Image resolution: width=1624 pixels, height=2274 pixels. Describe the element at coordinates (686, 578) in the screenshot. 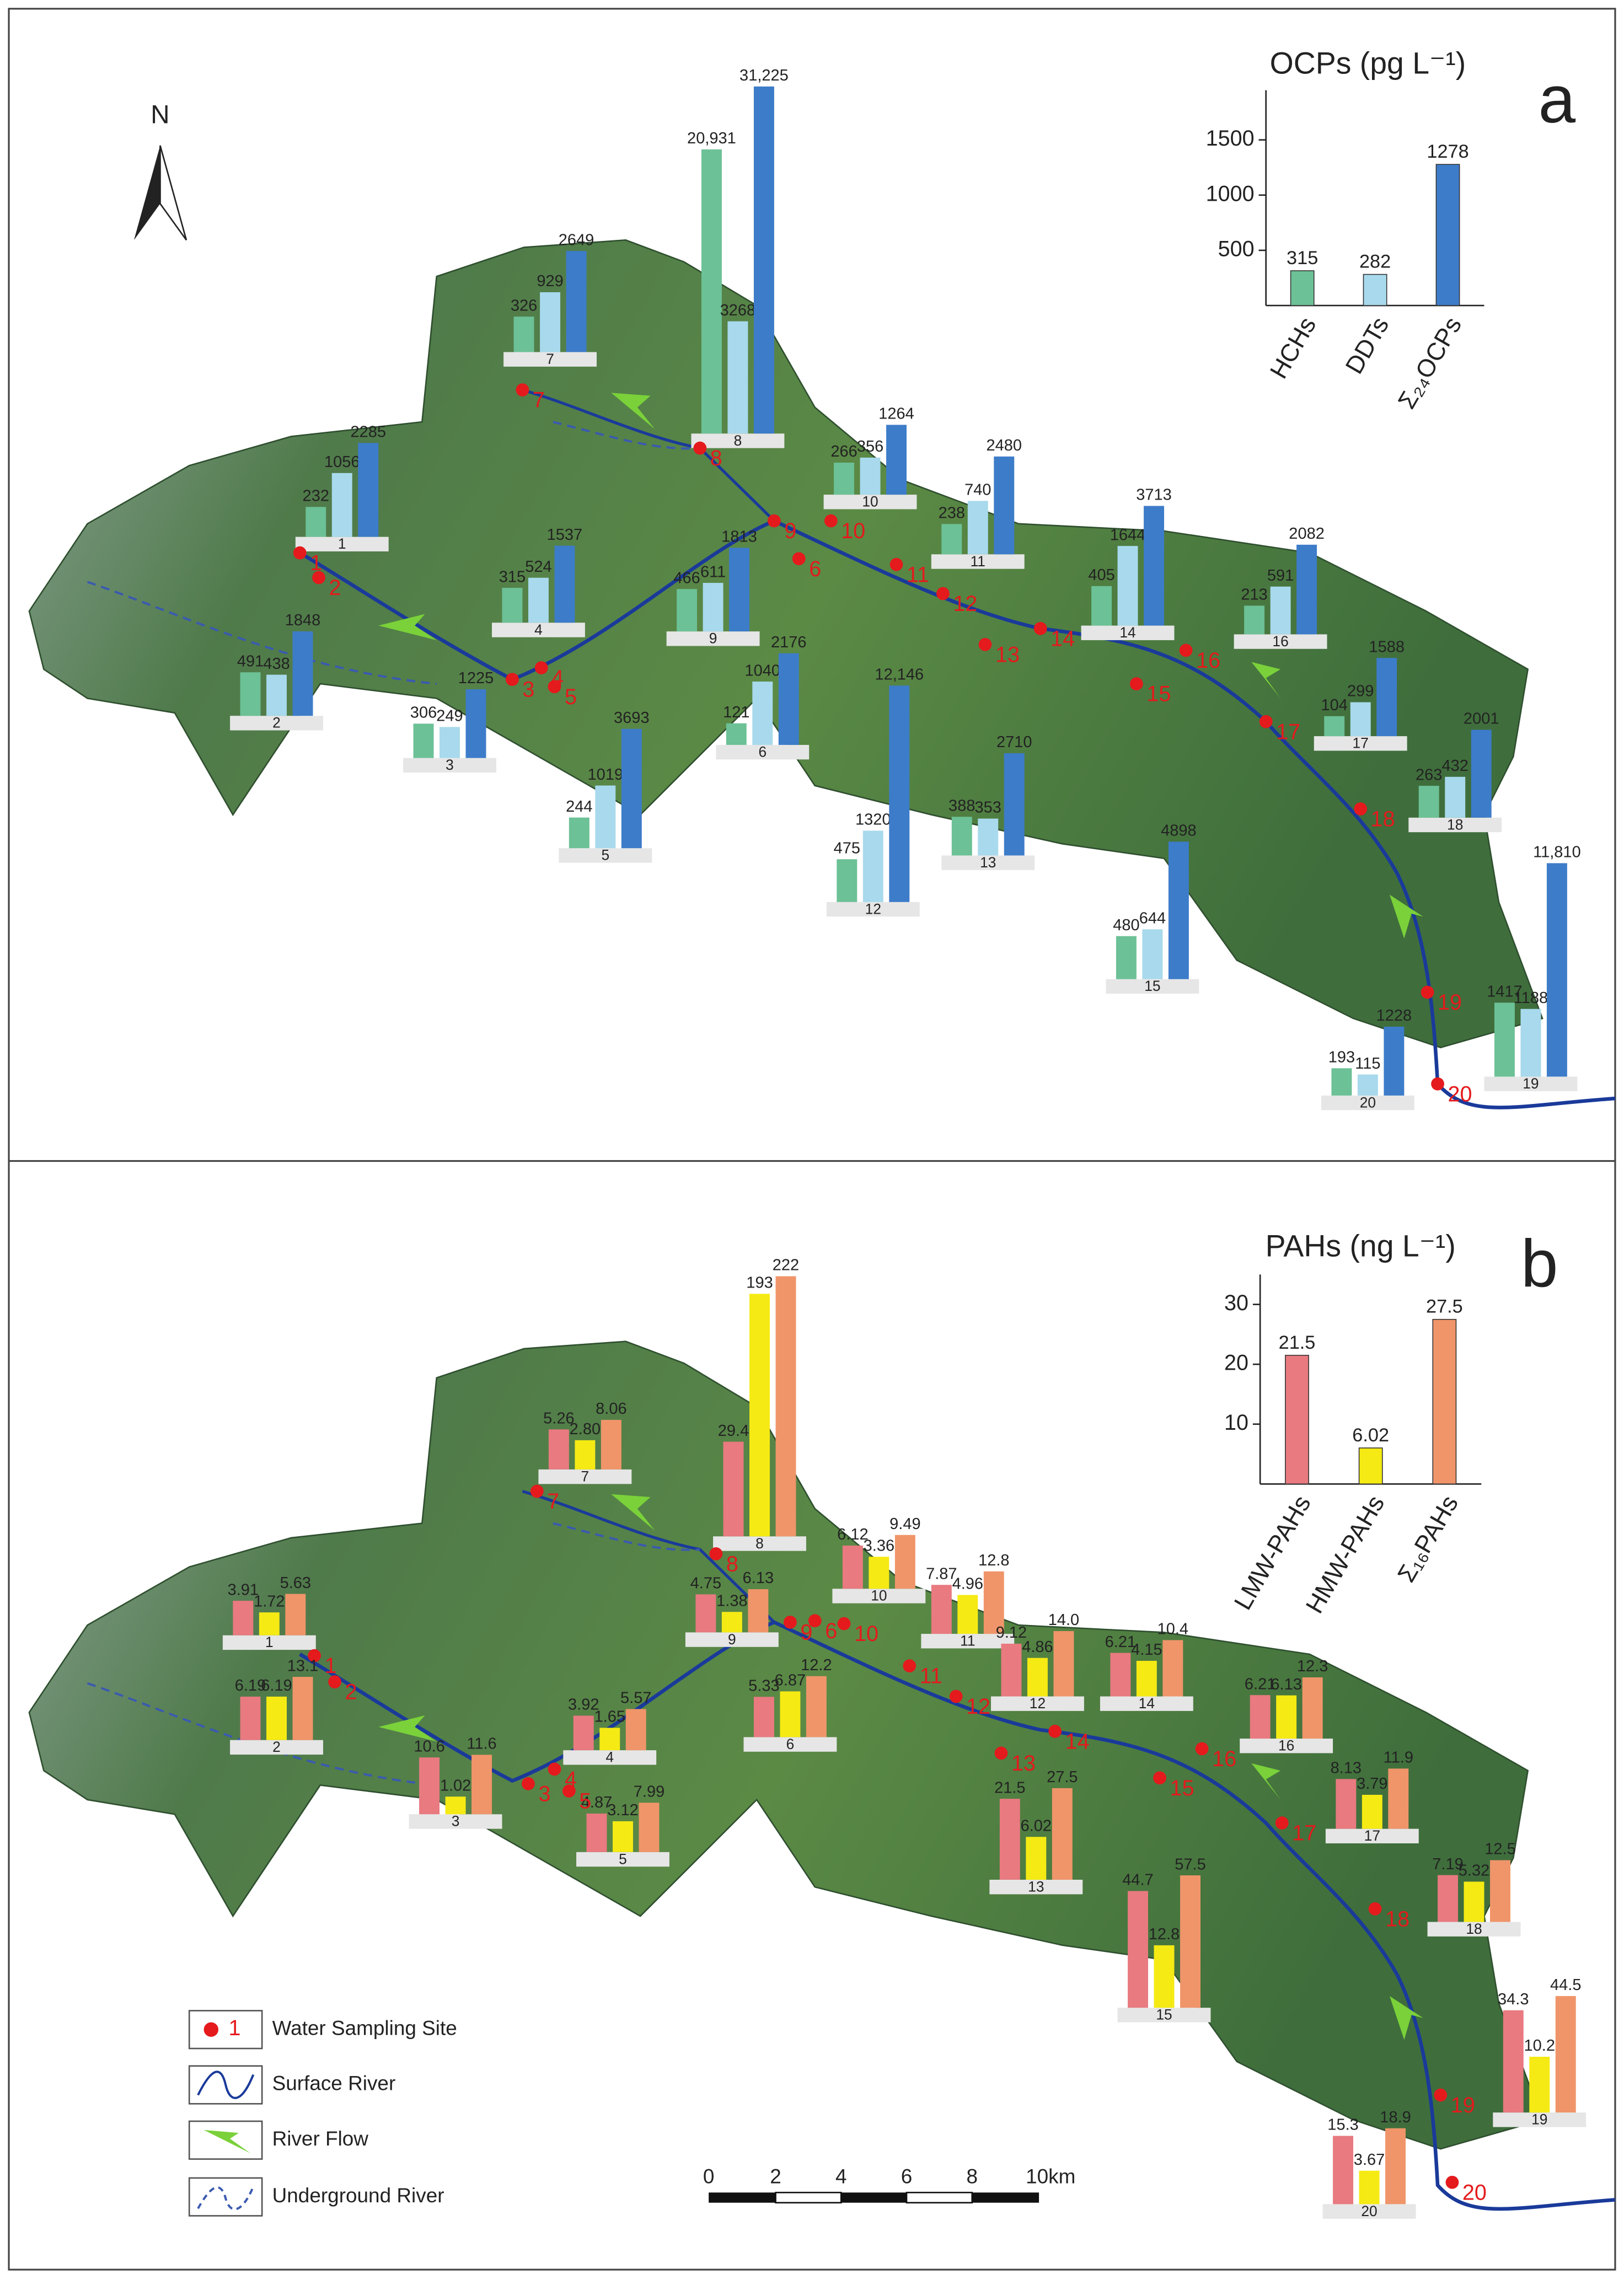

I see `site-value-label: 466` at that location.